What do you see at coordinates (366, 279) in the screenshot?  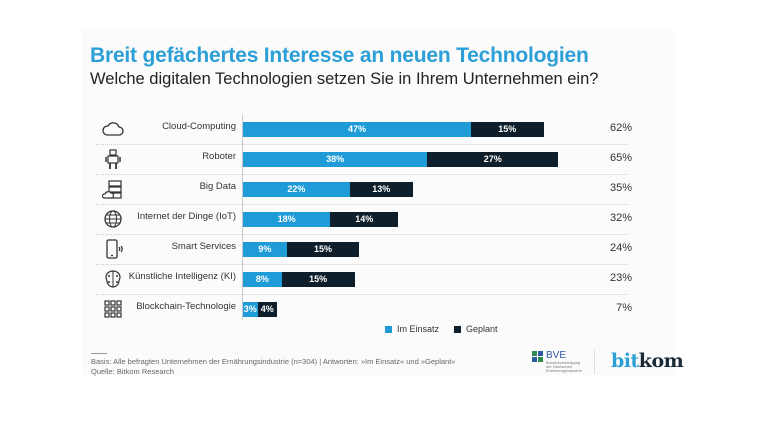 I see `chart-row: Künstliche Intelligenz (KI)` at bounding box center [366, 279].